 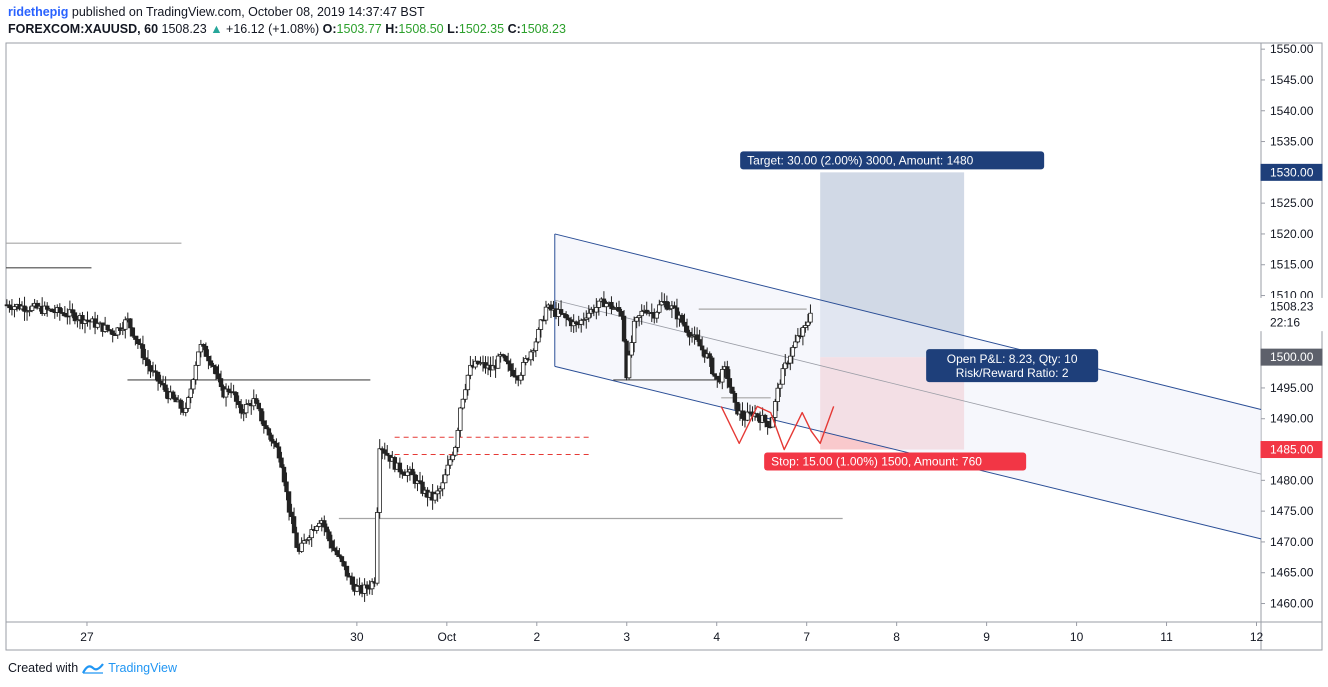 What do you see at coordinates (216, 29) in the screenshot?
I see `up-arrow-icon: ▲` at bounding box center [216, 29].